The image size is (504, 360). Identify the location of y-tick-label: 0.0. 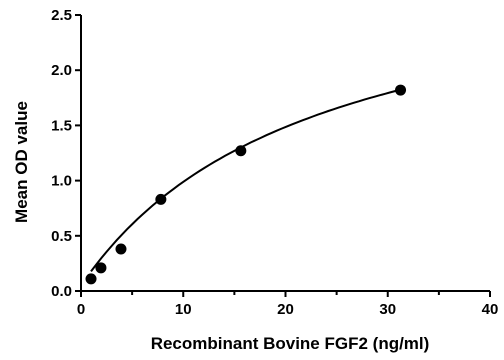
(61, 291).